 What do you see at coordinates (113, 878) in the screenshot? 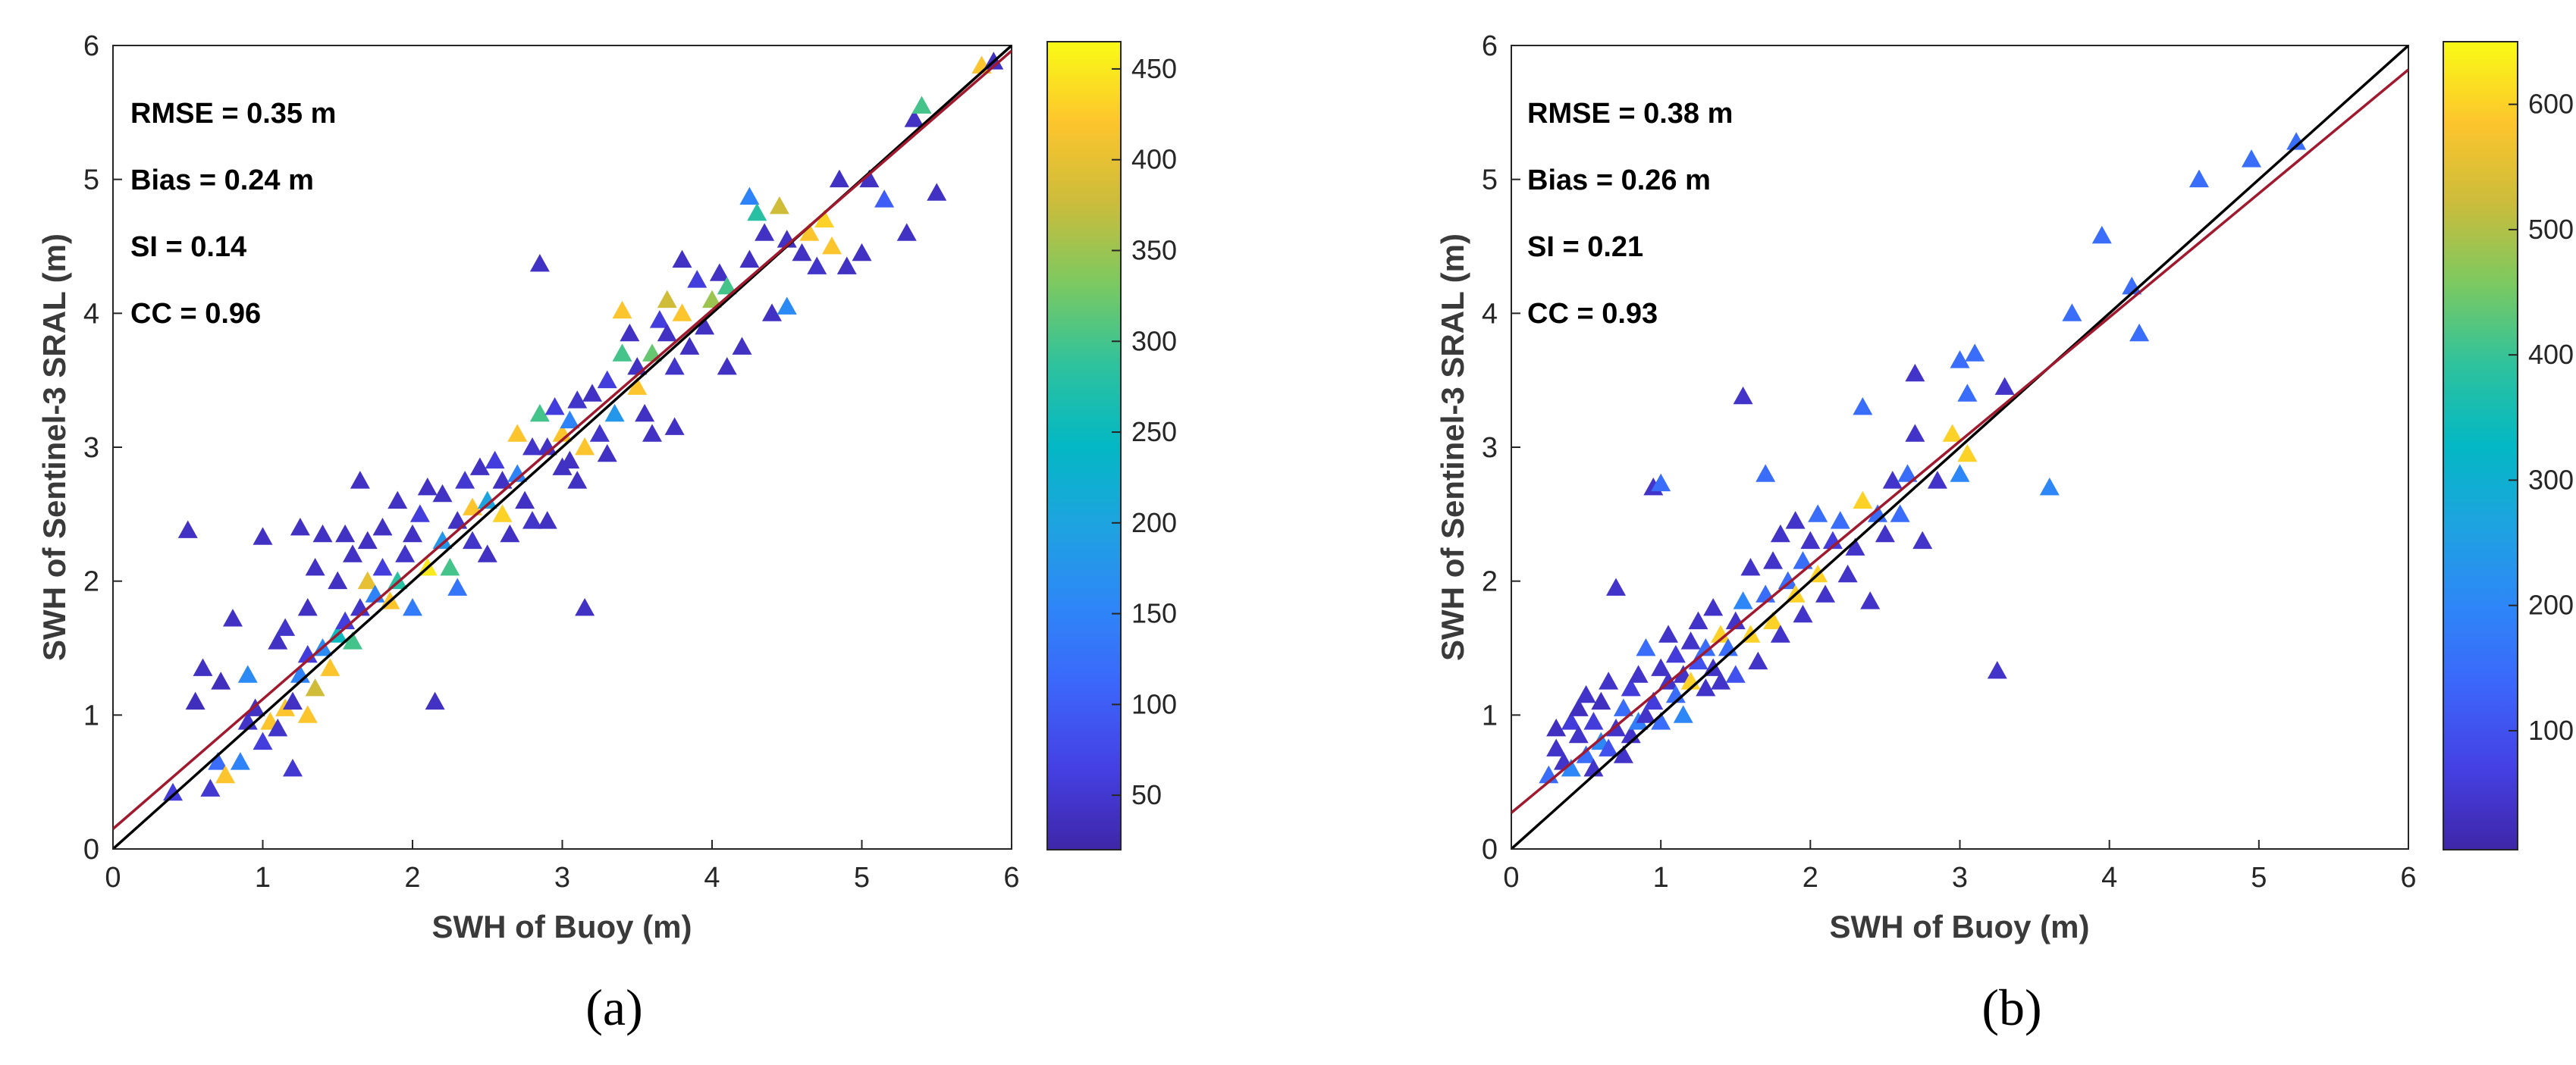
I see `x-tick-label: 0` at bounding box center [113, 878].